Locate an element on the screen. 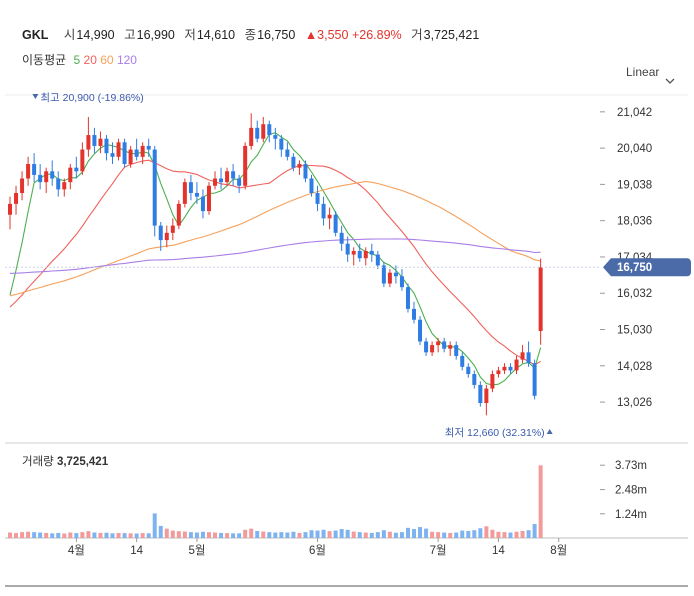  last-price-value: 16,750 is located at coordinates (634, 268).